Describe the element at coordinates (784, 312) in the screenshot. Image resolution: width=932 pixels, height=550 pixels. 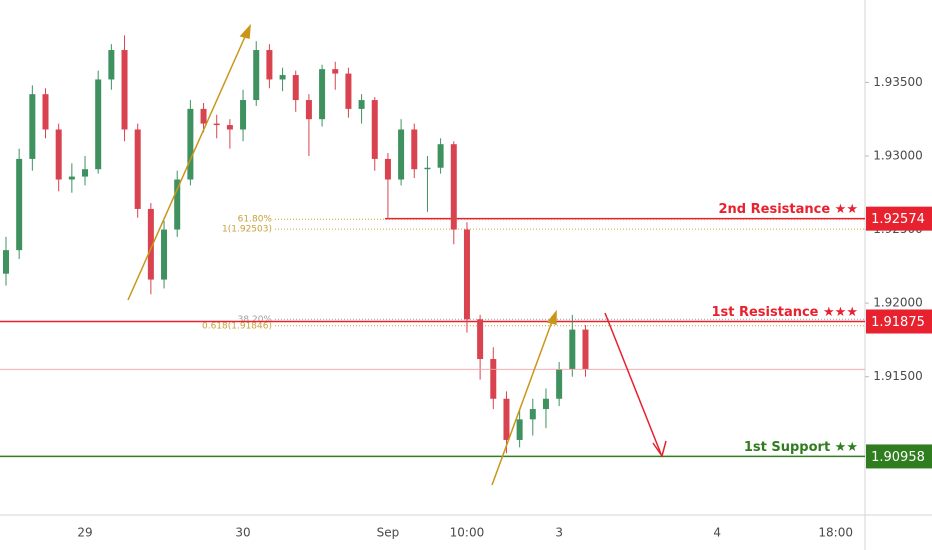
I see `level-label: 1st Resistance ★★★` at that location.